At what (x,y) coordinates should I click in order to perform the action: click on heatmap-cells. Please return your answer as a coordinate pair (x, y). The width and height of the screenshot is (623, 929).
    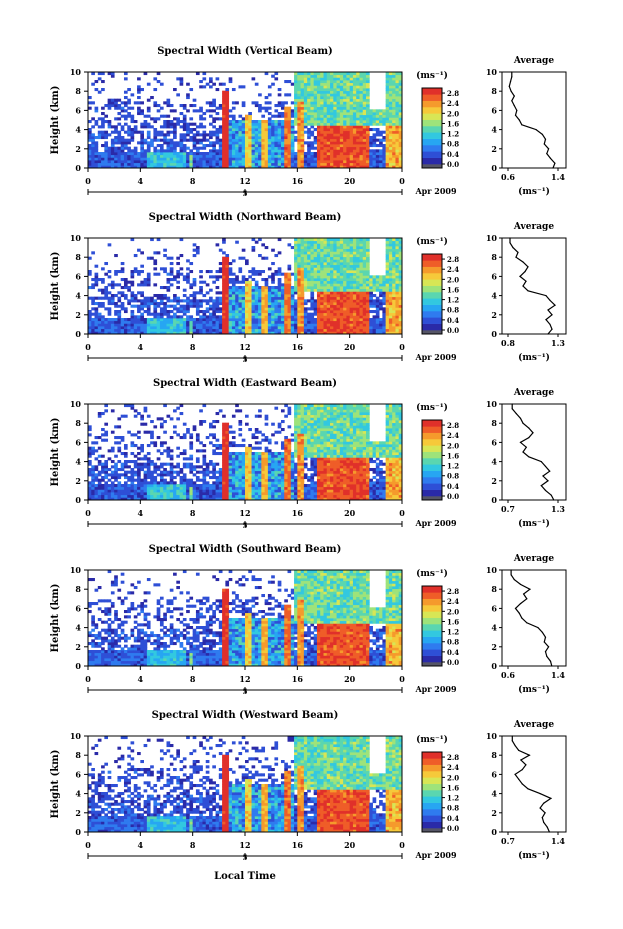
    Looking at the image, I should click on (245, 120).